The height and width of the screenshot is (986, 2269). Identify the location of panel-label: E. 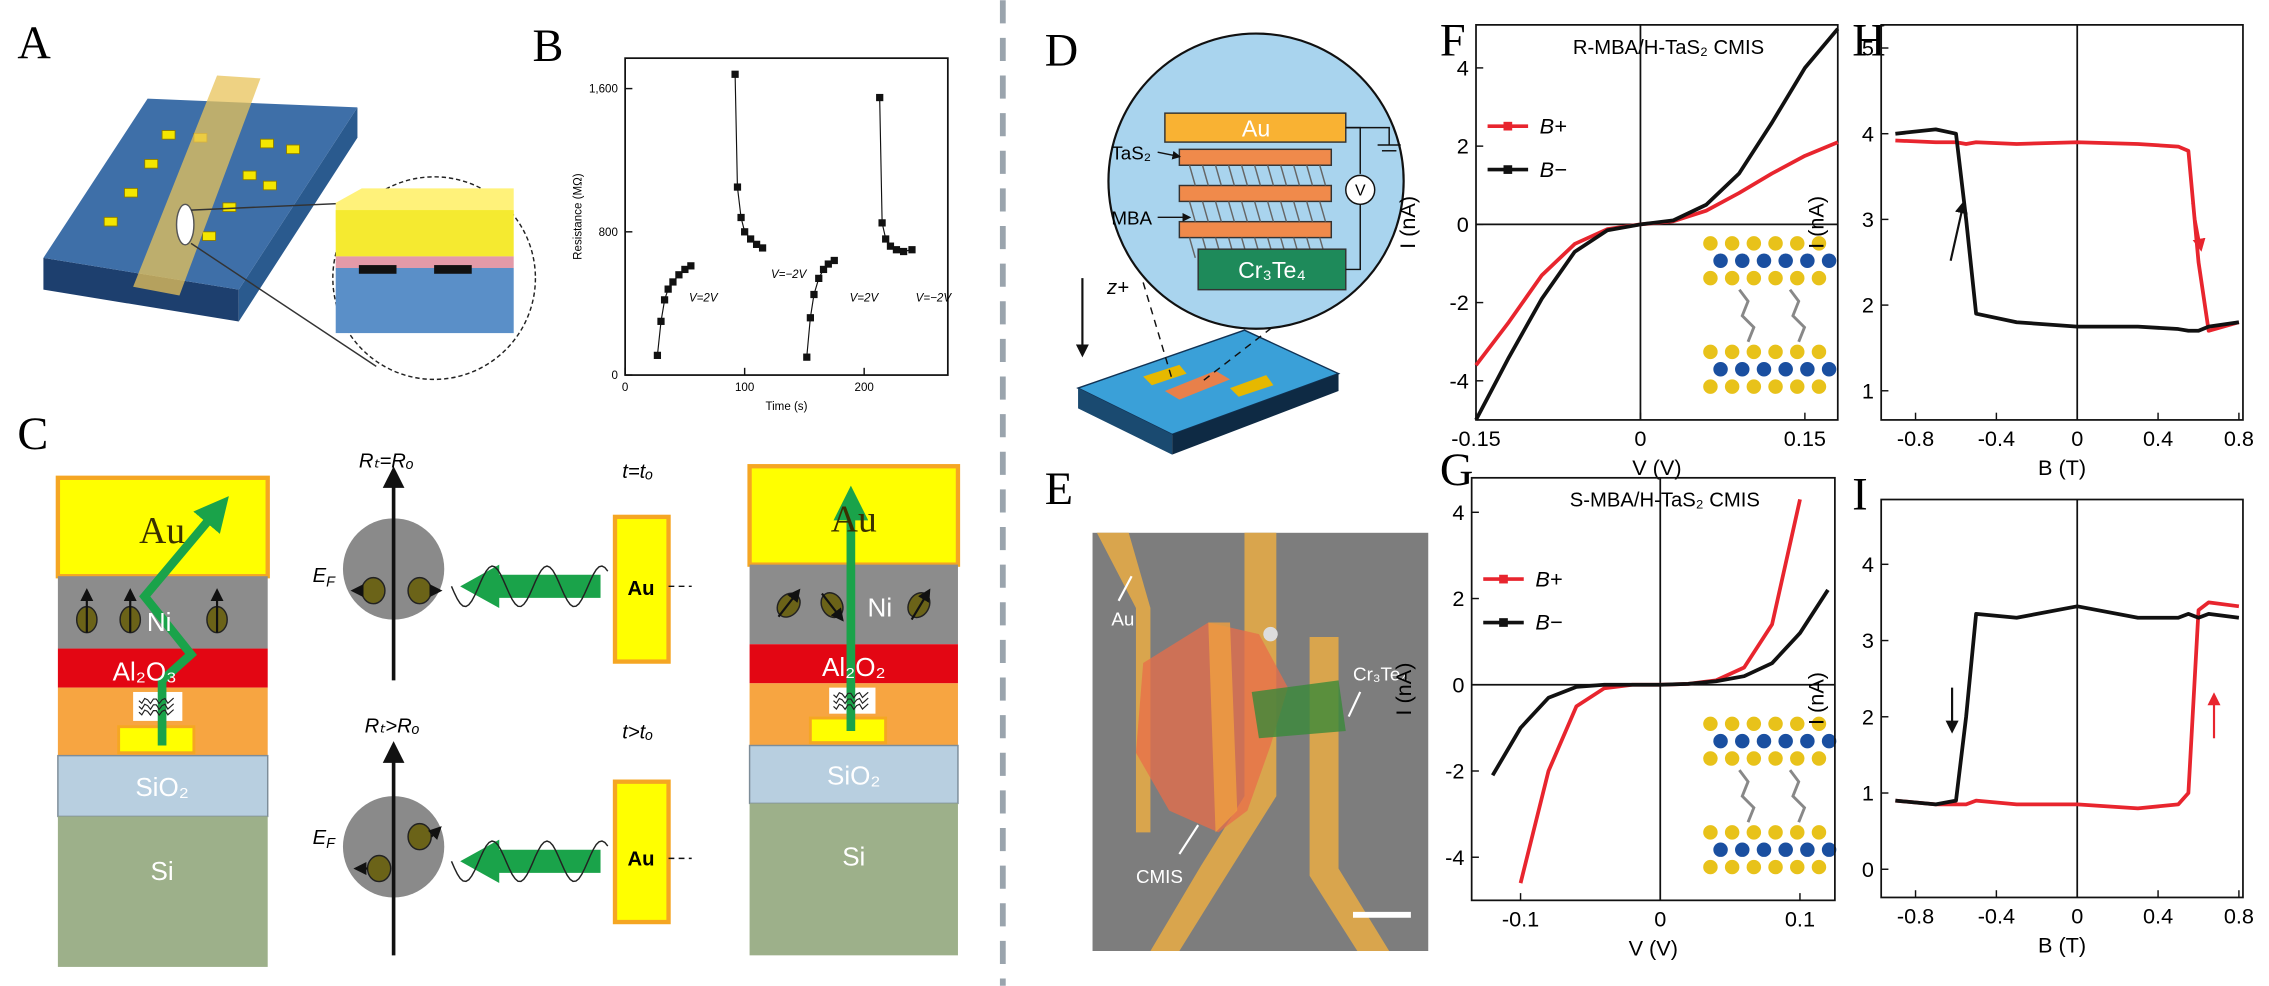
(1059, 489).